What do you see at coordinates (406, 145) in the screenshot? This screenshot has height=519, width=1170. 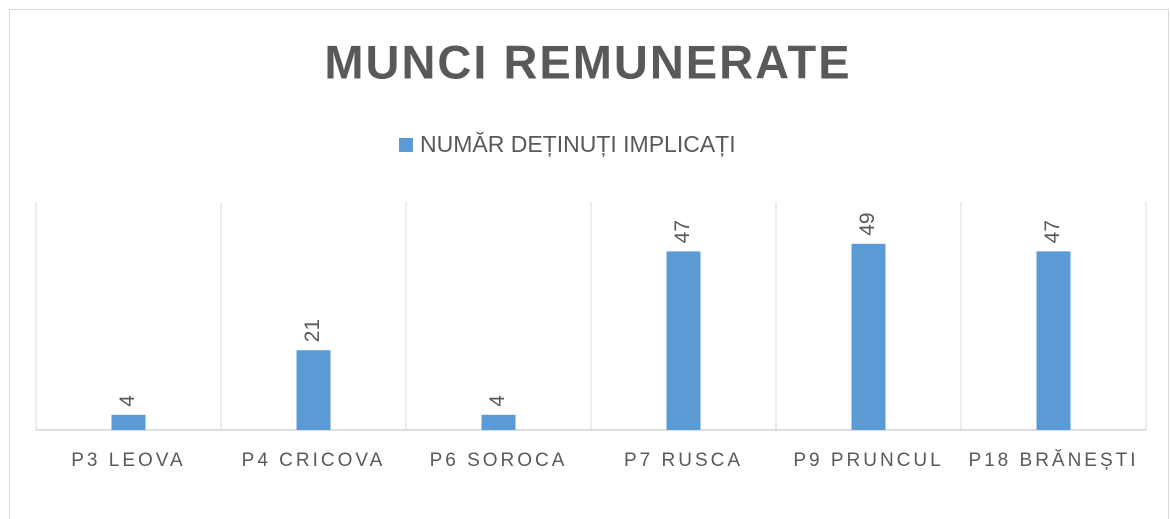 I see `legend-swatch` at bounding box center [406, 145].